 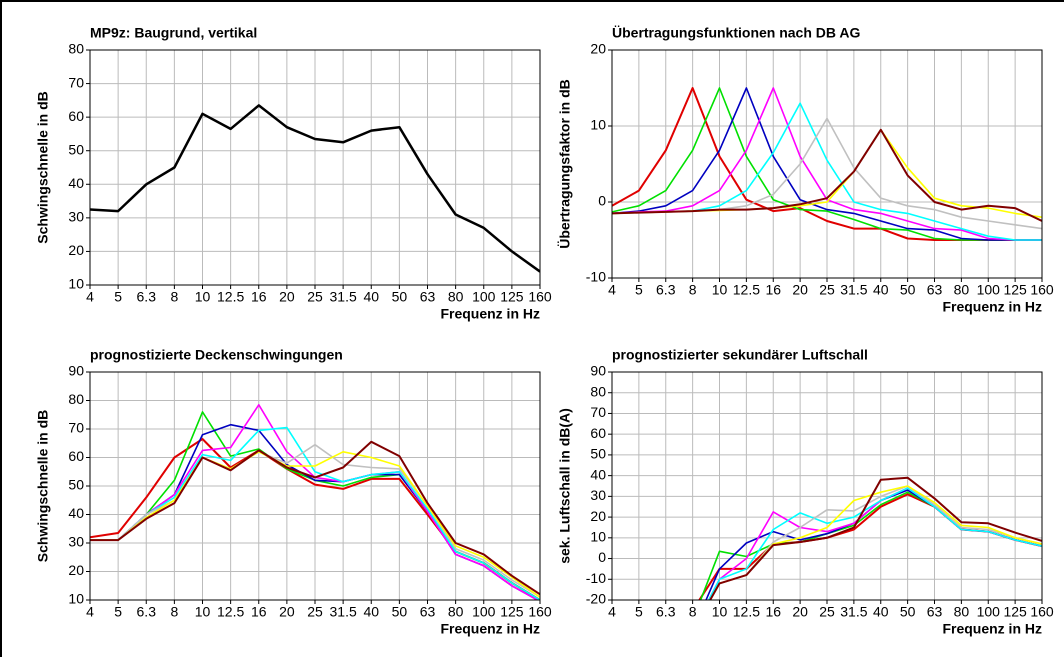 What do you see at coordinates (287, 612) in the screenshot?
I see `x-tick-label: 20` at bounding box center [287, 612].